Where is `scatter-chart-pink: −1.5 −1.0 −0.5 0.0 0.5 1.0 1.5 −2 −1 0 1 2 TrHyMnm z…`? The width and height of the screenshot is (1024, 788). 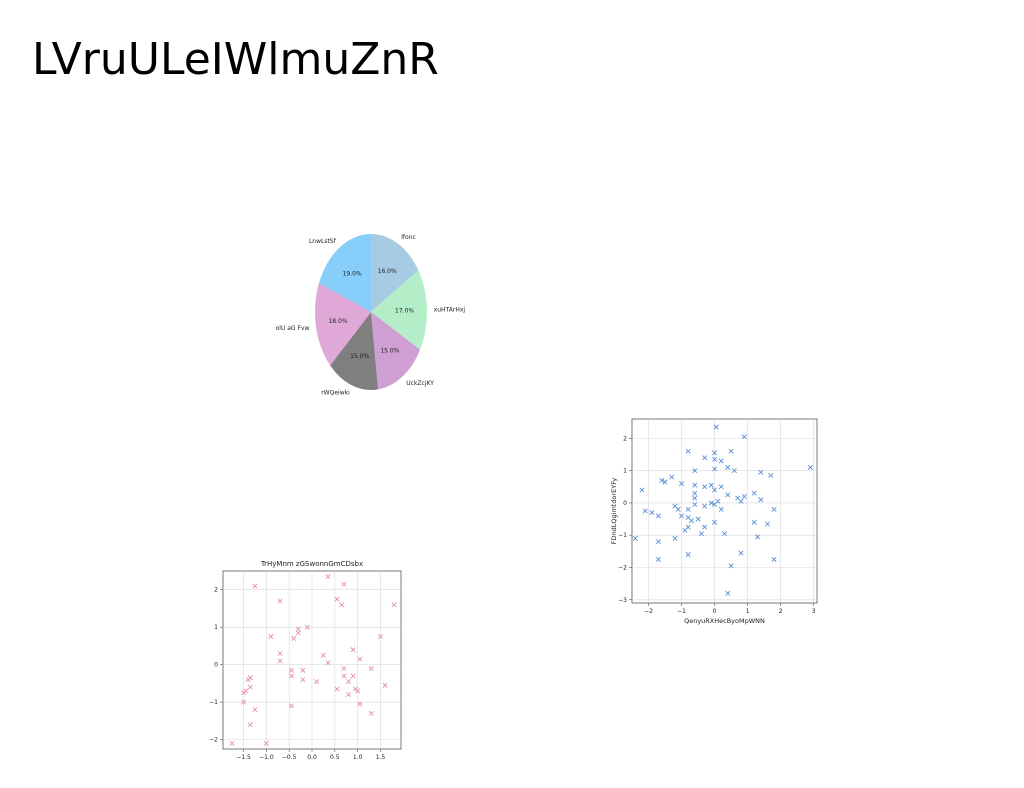 scatter-chart-pink: −1.5 −1.0 −0.5 0.0 0.5 1.0 1.5 −2 −1 0 1 2 TrHyMnm z… is located at coordinates (305, 660).